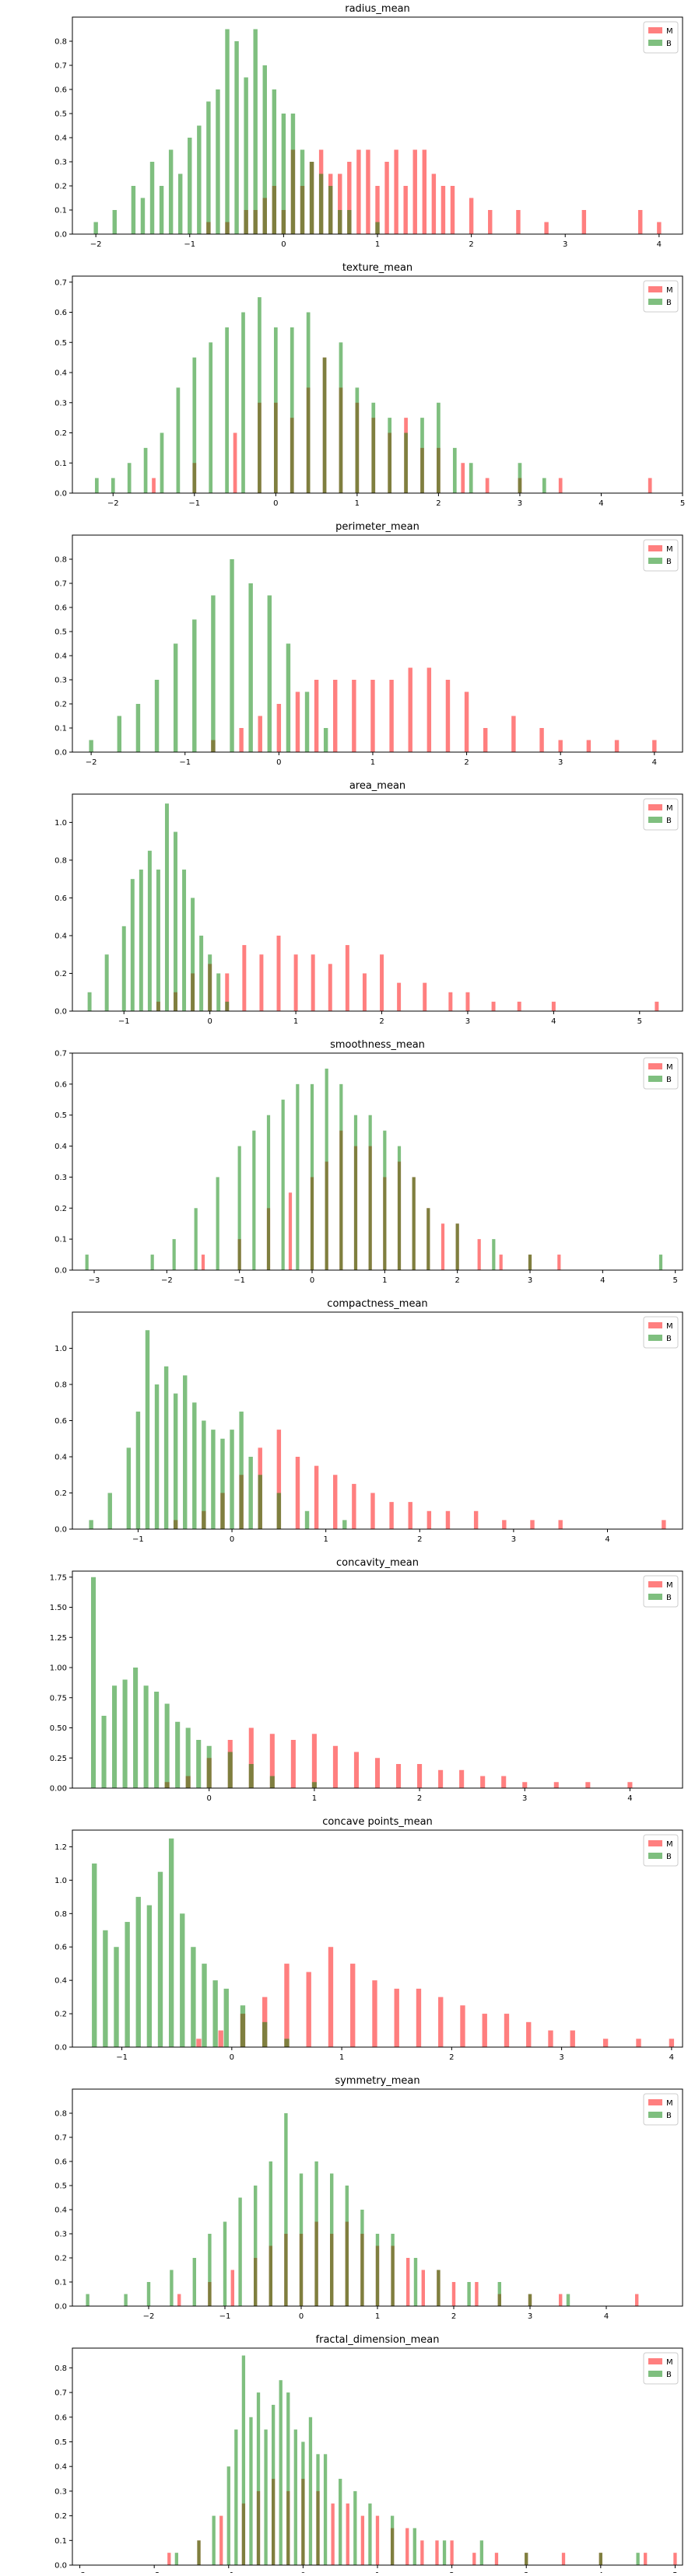 The width and height of the screenshot is (688, 2576). What do you see at coordinates (377, 1045) in the screenshot?
I see `chart-title: smoothness_mean` at bounding box center [377, 1045].